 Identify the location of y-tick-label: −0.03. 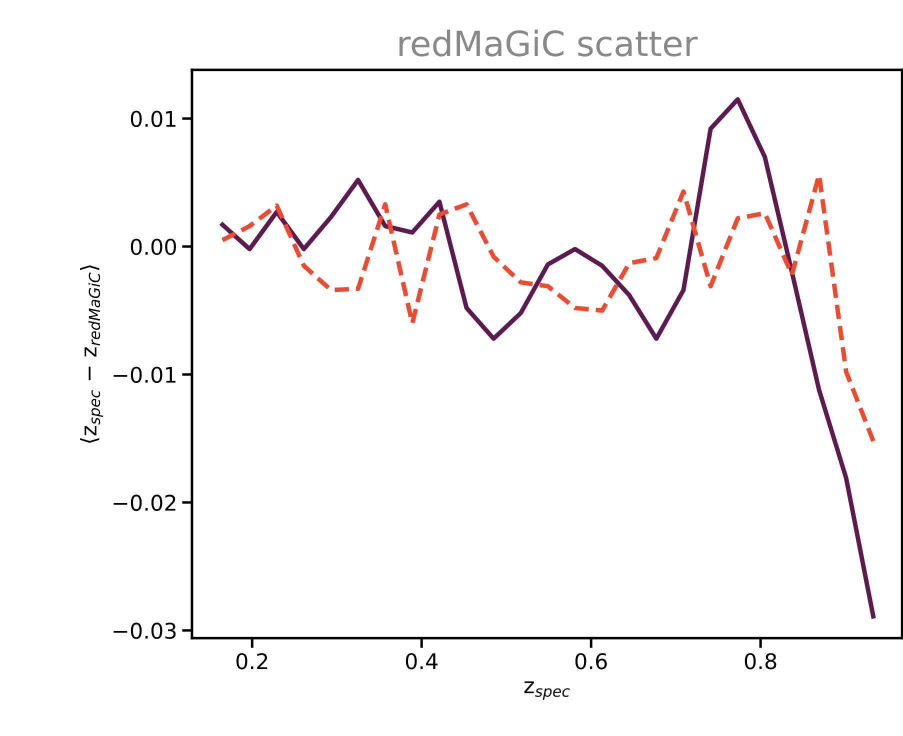
(145, 630).